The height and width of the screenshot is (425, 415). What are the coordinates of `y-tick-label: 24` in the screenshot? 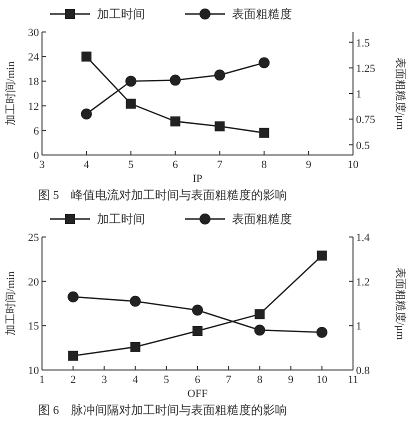 It's located at (34, 58).